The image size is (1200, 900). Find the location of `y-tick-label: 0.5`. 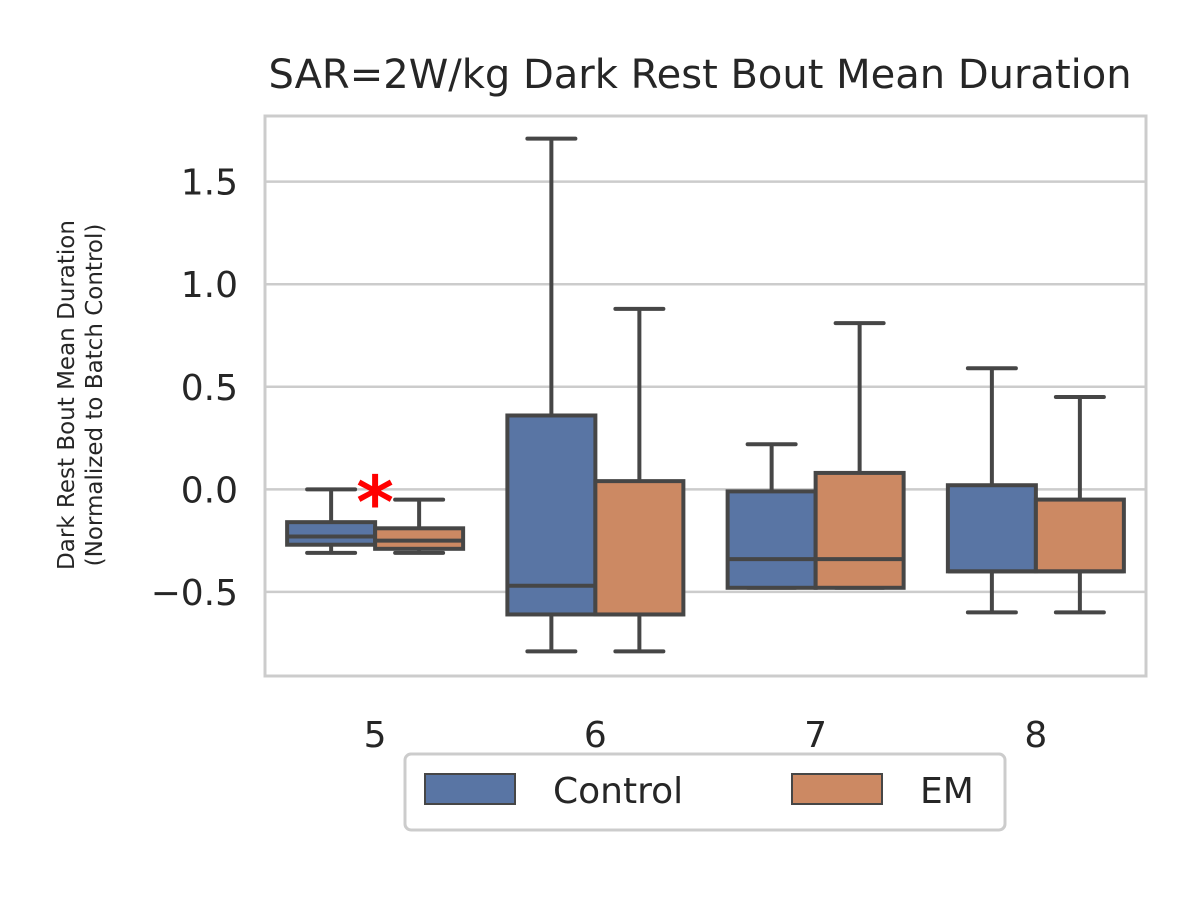

y-tick-label: 0.5 is located at coordinates (209, 388).